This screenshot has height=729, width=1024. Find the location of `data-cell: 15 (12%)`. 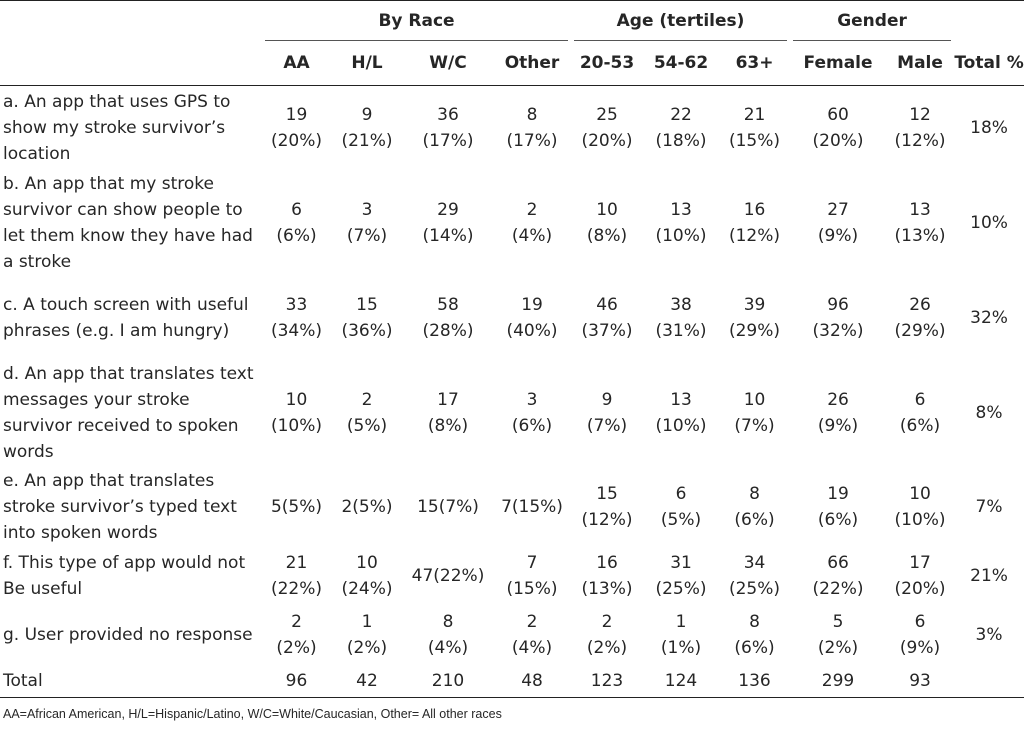

data-cell: 15 (12%) is located at coordinates (607, 507).